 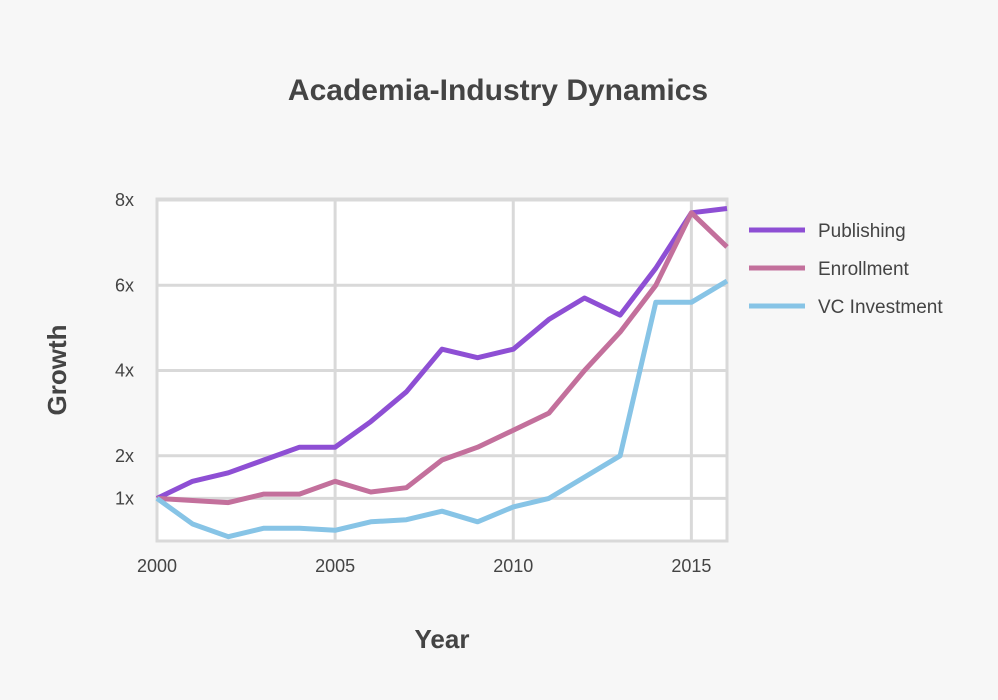 I want to click on x-axis-ticks: 2000 2005 2010 2015, so click(x=424, y=566).